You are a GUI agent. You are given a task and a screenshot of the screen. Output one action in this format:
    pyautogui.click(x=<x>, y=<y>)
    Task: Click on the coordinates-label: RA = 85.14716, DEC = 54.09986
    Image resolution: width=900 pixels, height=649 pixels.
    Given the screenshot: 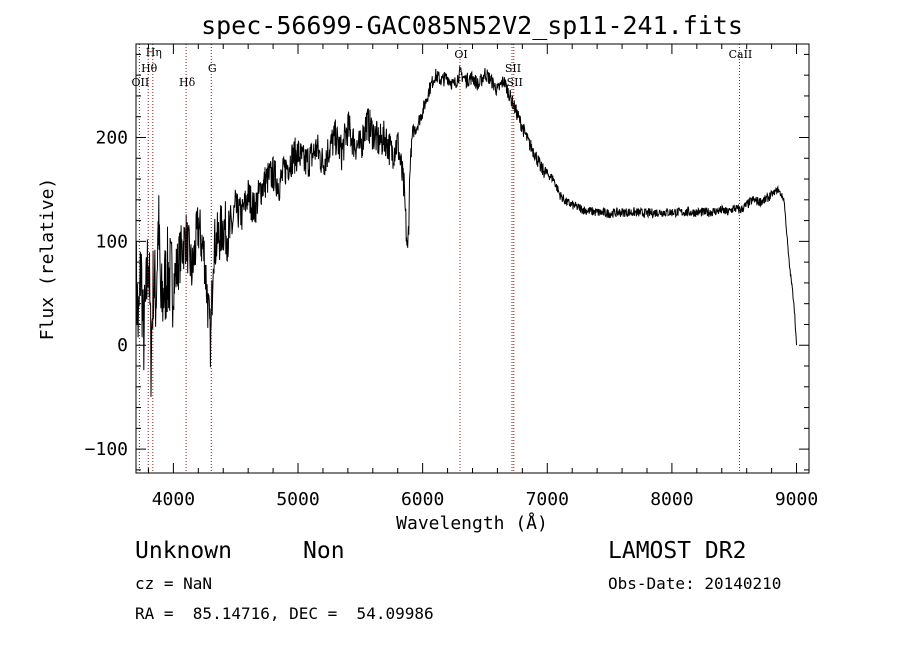 What is the action you would take?
    pyautogui.click(x=284, y=613)
    